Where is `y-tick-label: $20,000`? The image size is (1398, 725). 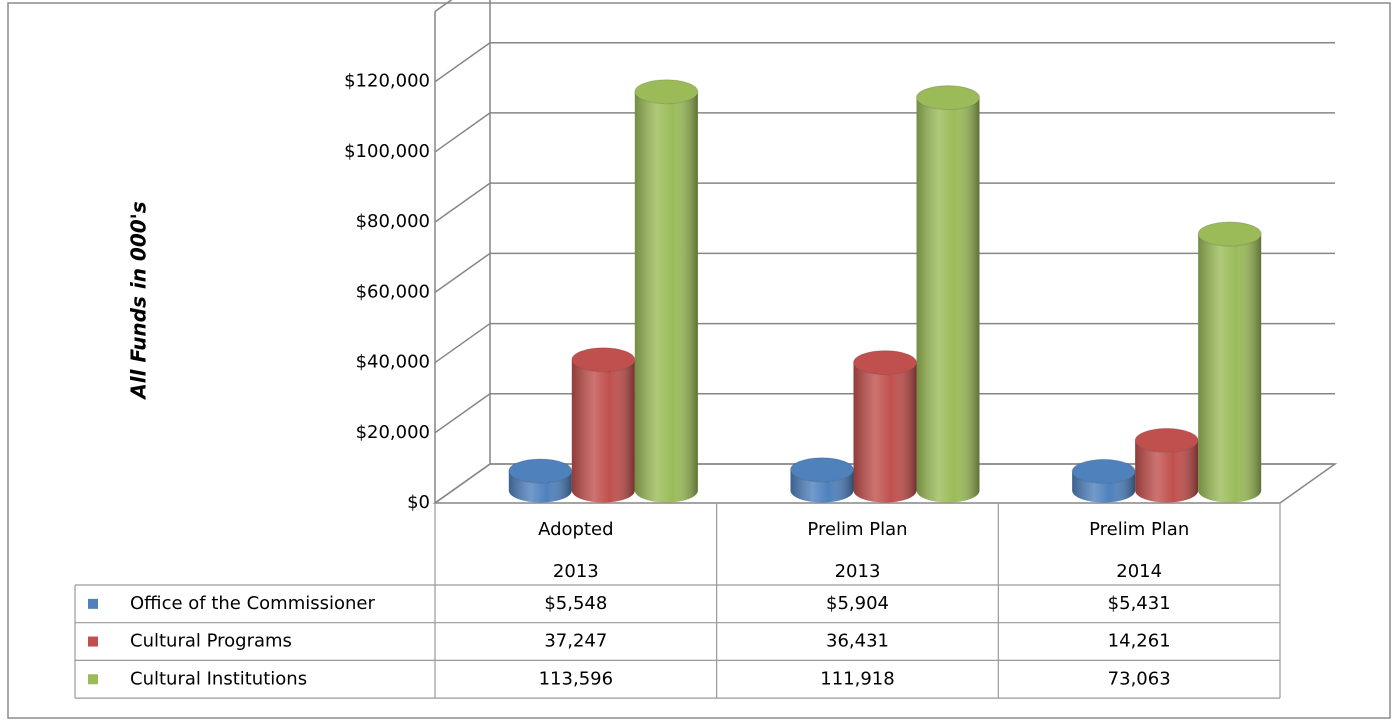
y-tick-label: $20,000 is located at coordinates (393, 432).